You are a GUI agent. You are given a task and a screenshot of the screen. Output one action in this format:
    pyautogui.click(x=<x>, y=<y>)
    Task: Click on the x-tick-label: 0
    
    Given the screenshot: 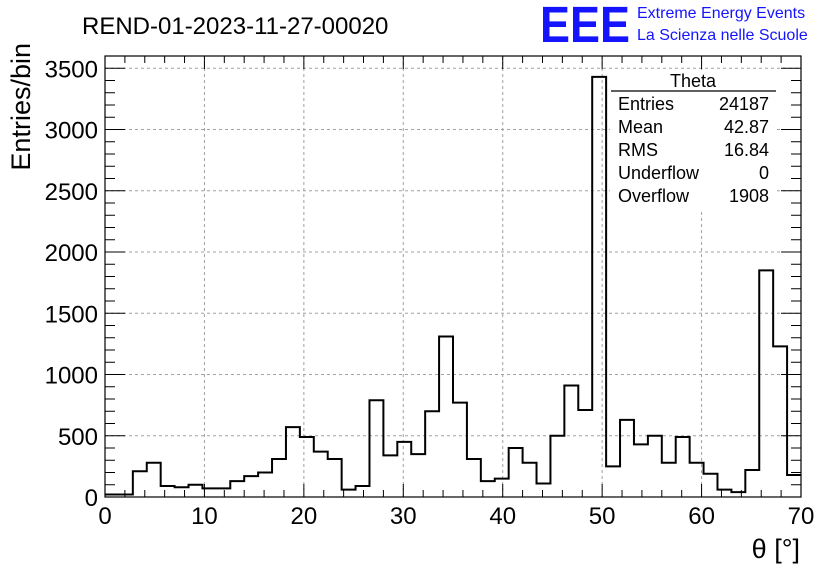 What is the action you would take?
    pyautogui.click(x=104, y=516)
    